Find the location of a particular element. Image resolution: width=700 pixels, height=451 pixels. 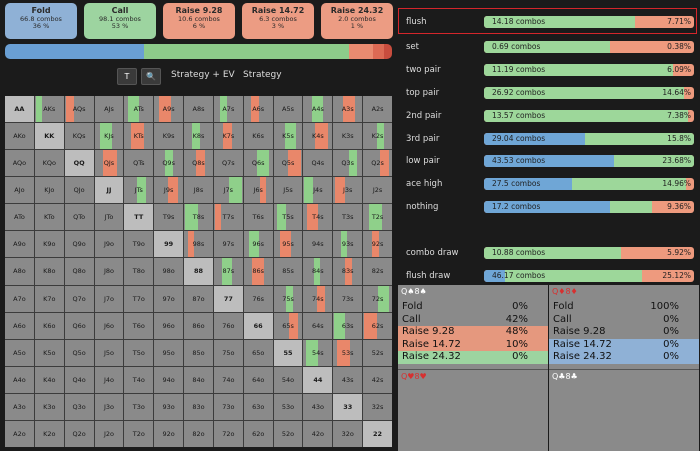

category-row: top pair 26.92 combos 14.64% is located at coordinates (552, 94).